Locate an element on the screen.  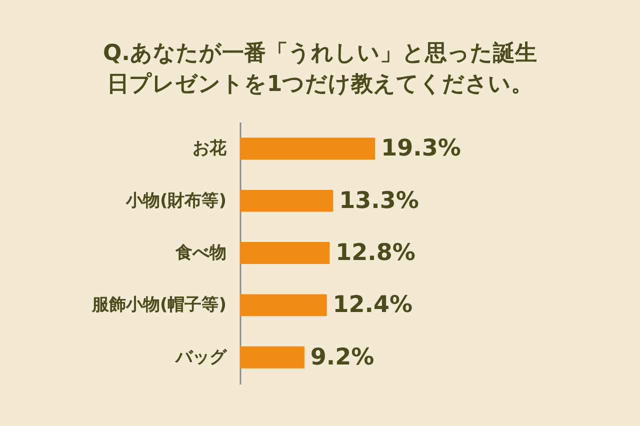
y-tick-label: 食べ物 is located at coordinates (200, 253).